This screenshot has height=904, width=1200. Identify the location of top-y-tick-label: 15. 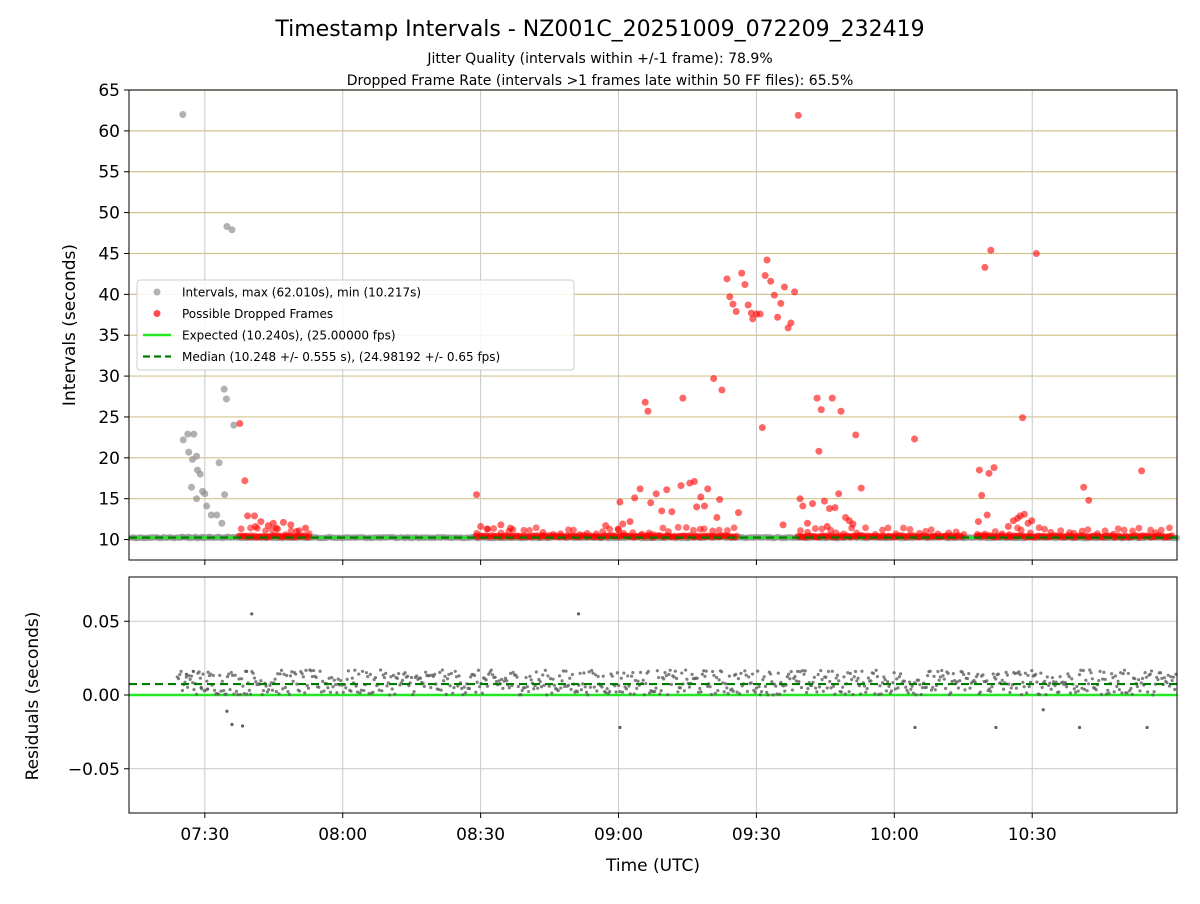
(109, 500).